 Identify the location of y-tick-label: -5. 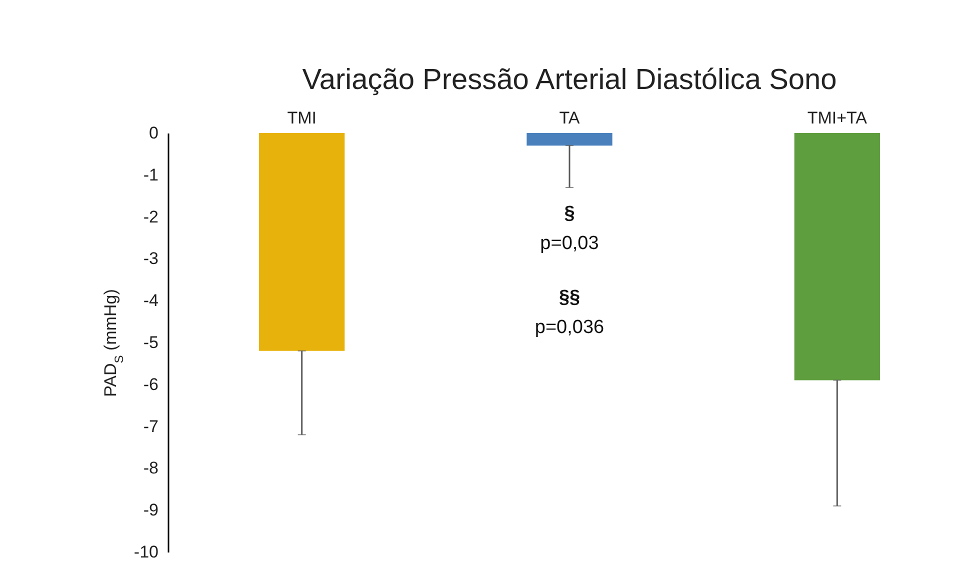
(150, 342).